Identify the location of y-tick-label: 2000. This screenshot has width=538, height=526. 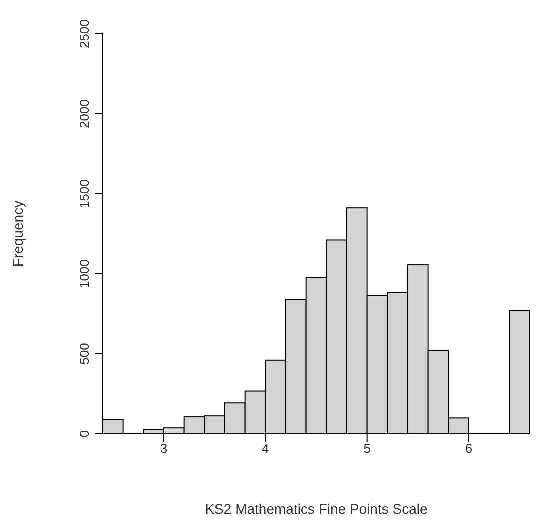
(84, 114).